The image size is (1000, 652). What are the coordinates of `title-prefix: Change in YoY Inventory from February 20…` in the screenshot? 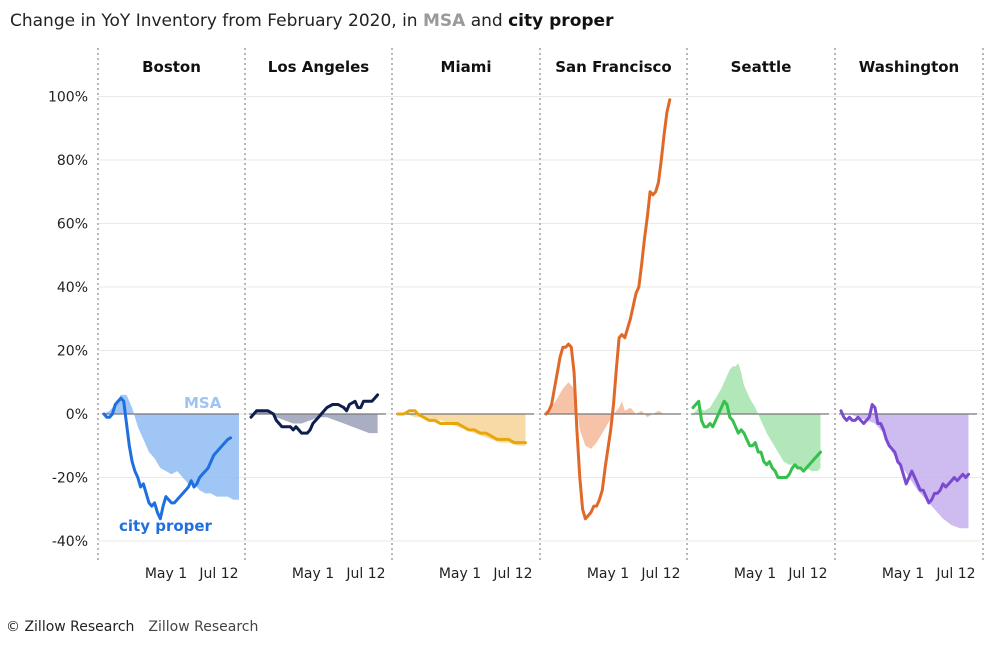 It's located at (216, 21).